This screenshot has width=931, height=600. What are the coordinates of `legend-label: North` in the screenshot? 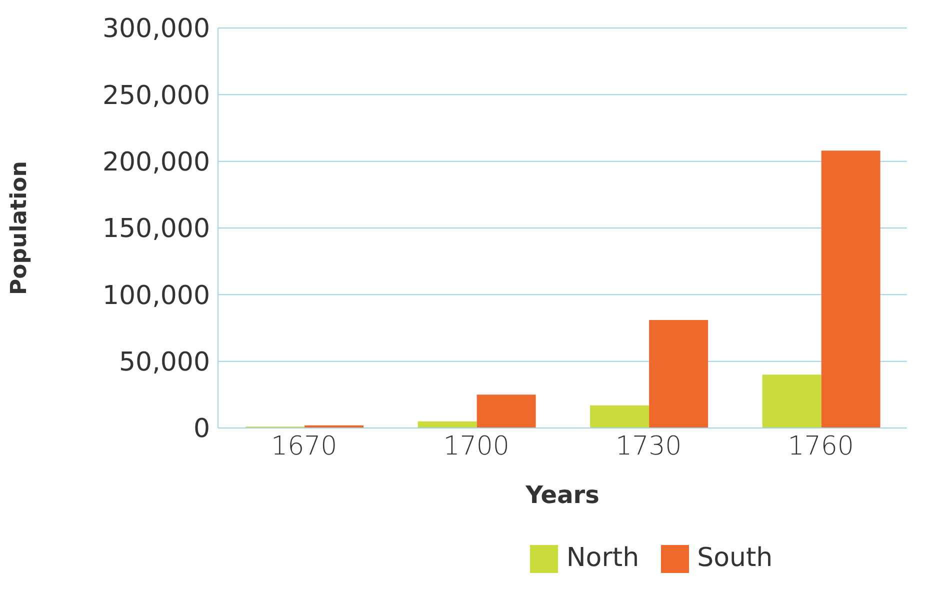 It's located at (602, 558).